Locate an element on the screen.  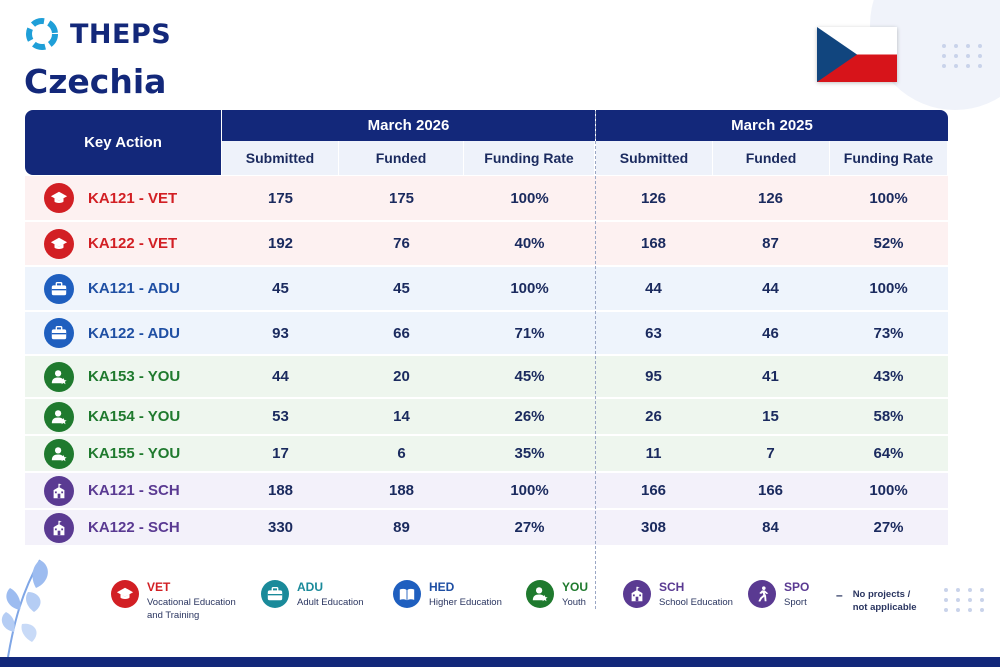
key-action-label: KA121 - SCH is located at coordinates (134, 490).